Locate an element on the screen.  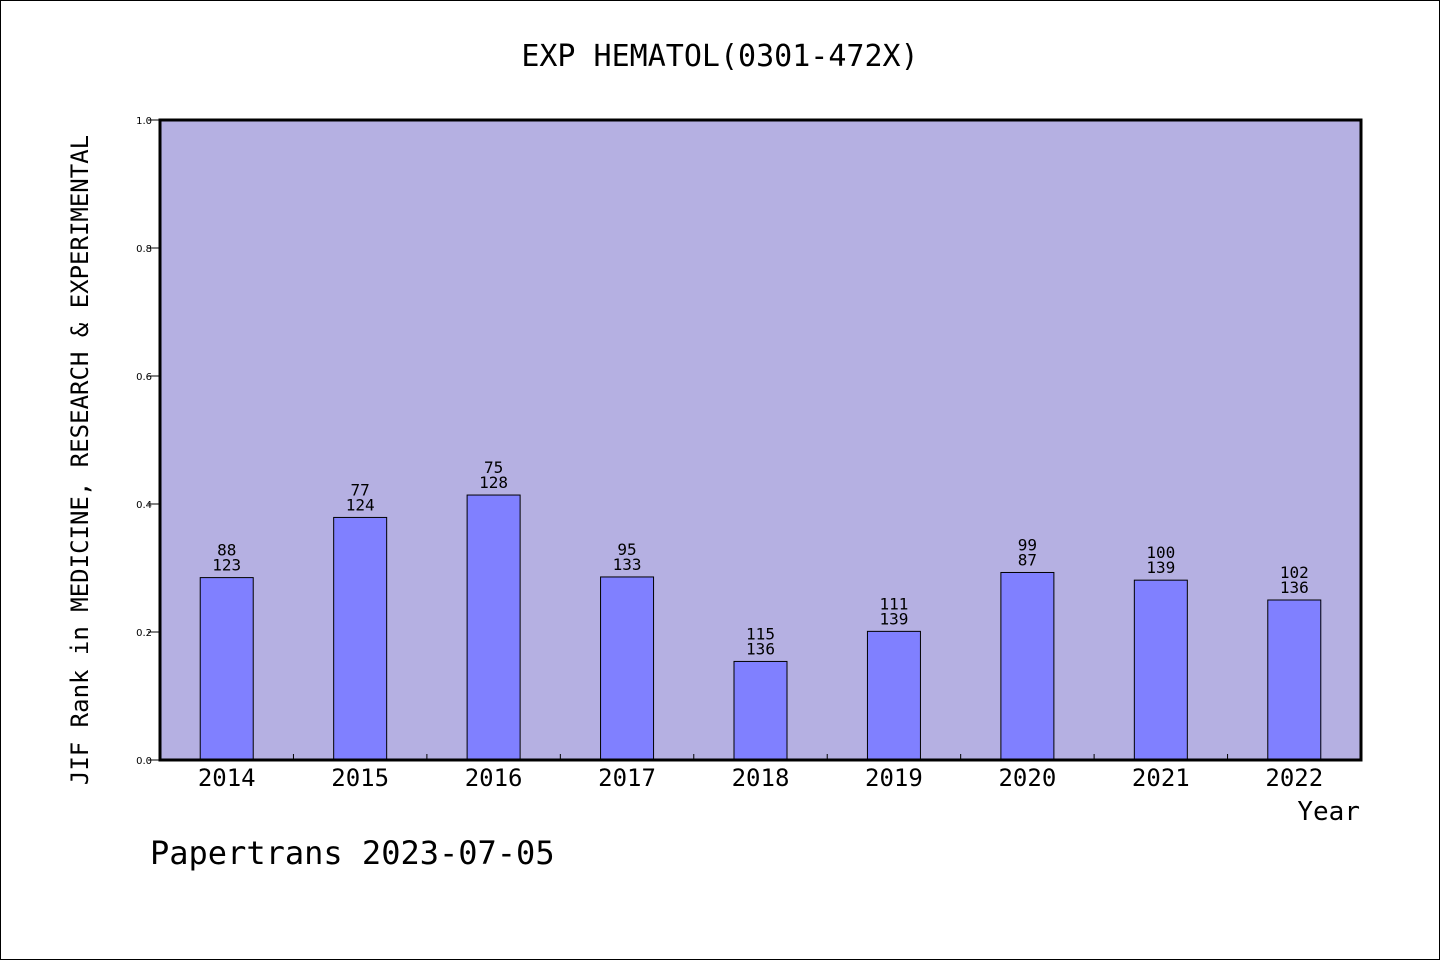
y-tick-label: 0.4 is located at coordinates (144, 505).